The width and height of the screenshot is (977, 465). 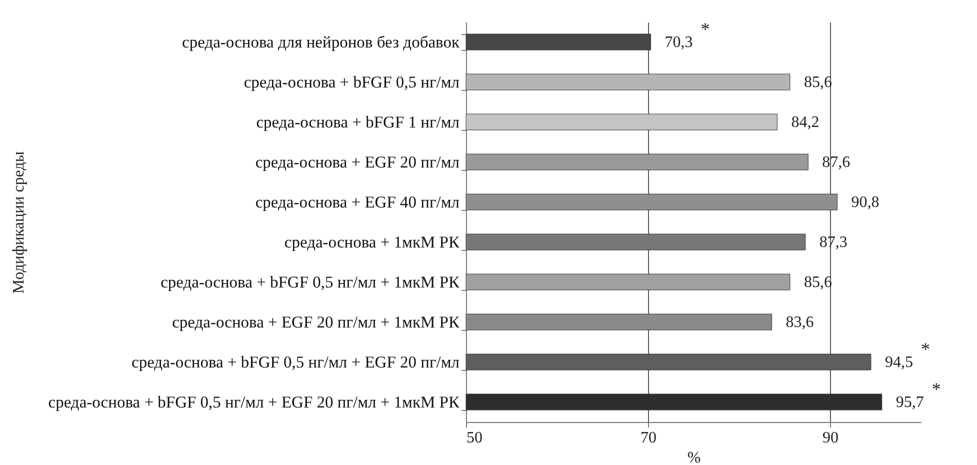 What do you see at coordinates (358, 122) in the screenshot?
I see `y-tick-label: среда-основа + bFGF 1 нг/мл` at bounding box center [358, 122].